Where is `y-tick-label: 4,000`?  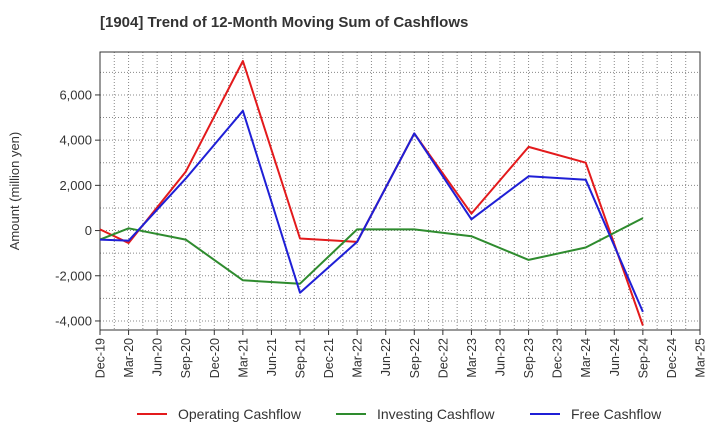
y-tick-label: 4,000 is located at coordinates (75, 140).